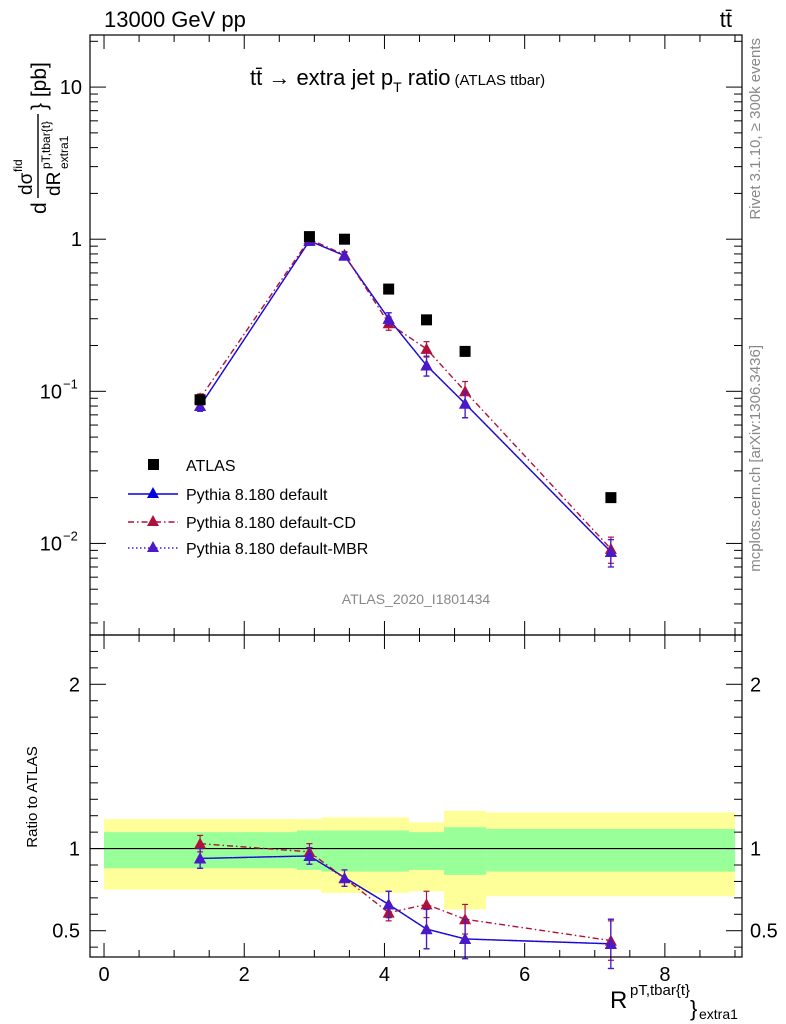 Image resolution: width=786 pixels, height=1024 pixels. Describe the element at coordinates (271, 523) in the screenshot. I see `legend-cd-label: Pythia 8.180 default-CD` at that location.